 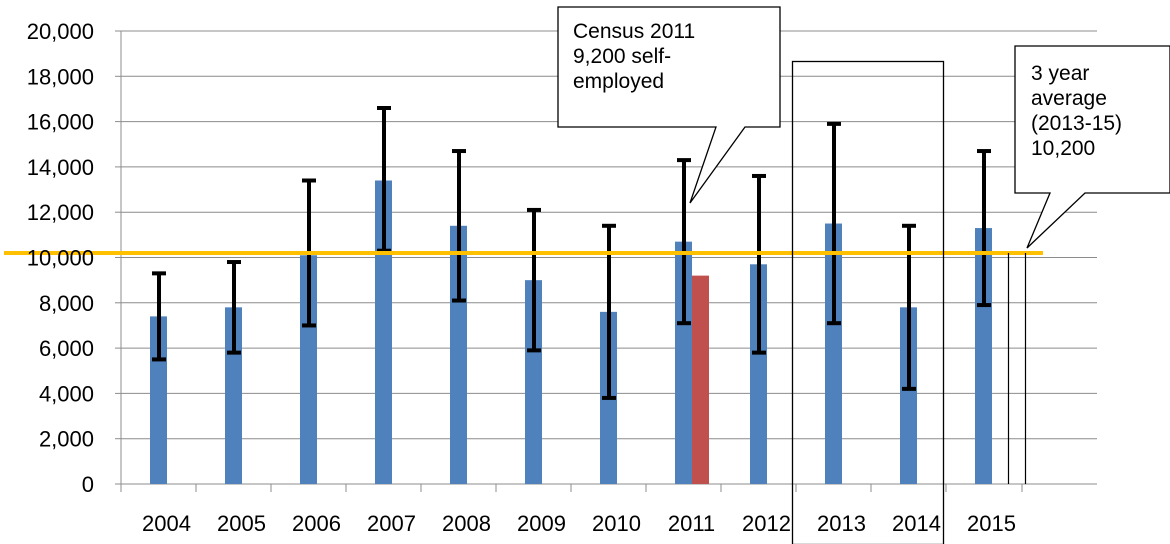 What do you see at coordinates (241, 523) in the screenshot?
I see `x-tick-label: 2005` at bounding box center [241, 523].